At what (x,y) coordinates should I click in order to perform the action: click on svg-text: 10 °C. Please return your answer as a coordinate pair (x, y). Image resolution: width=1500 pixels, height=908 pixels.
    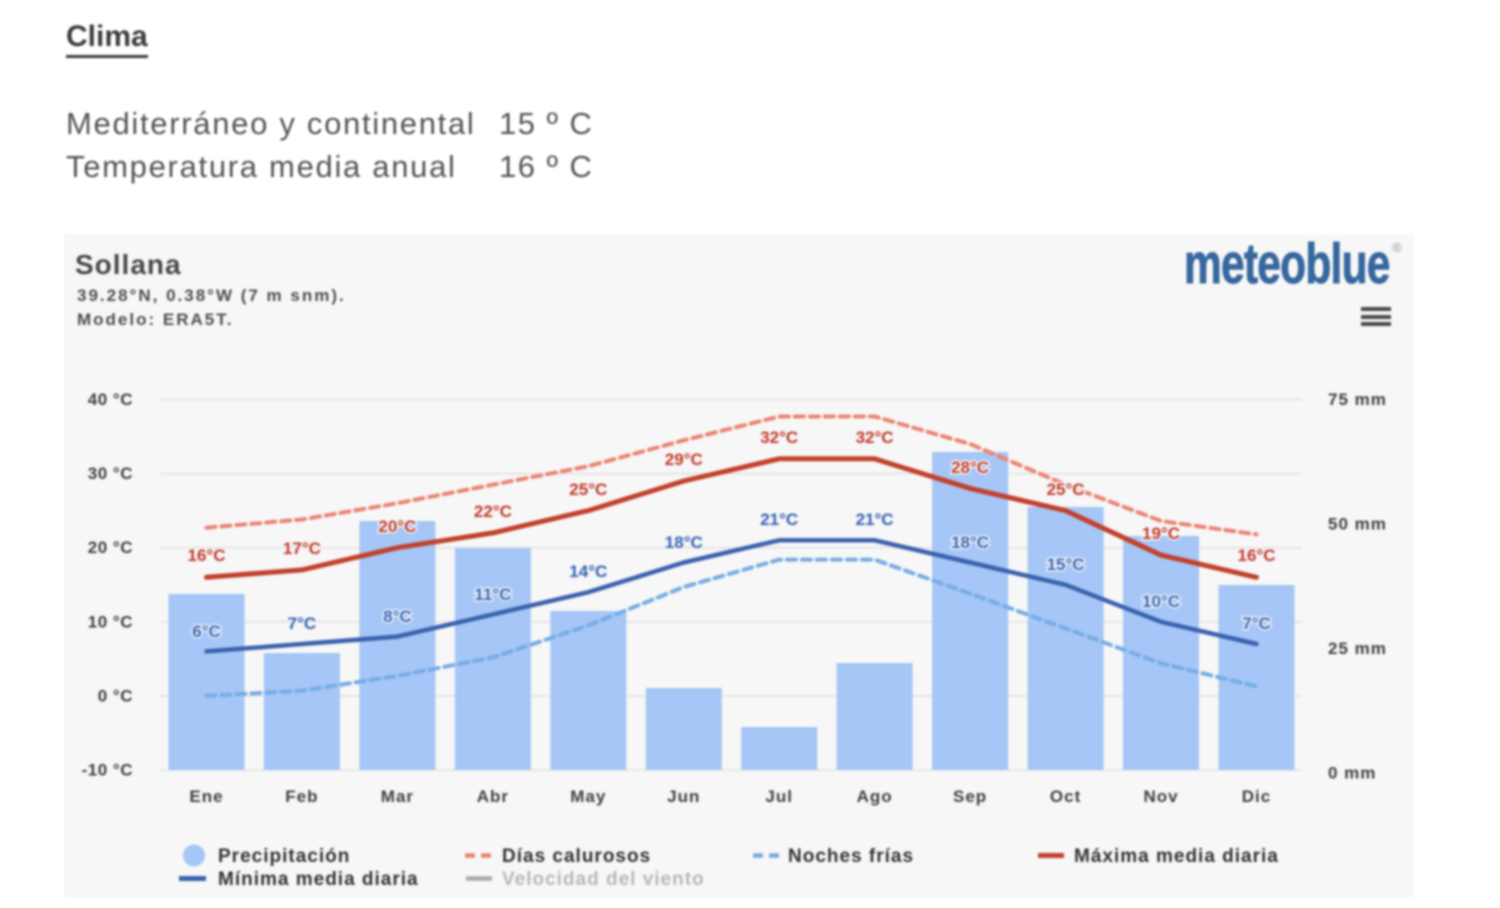
    Looking at the image, I should click on (110, 621).